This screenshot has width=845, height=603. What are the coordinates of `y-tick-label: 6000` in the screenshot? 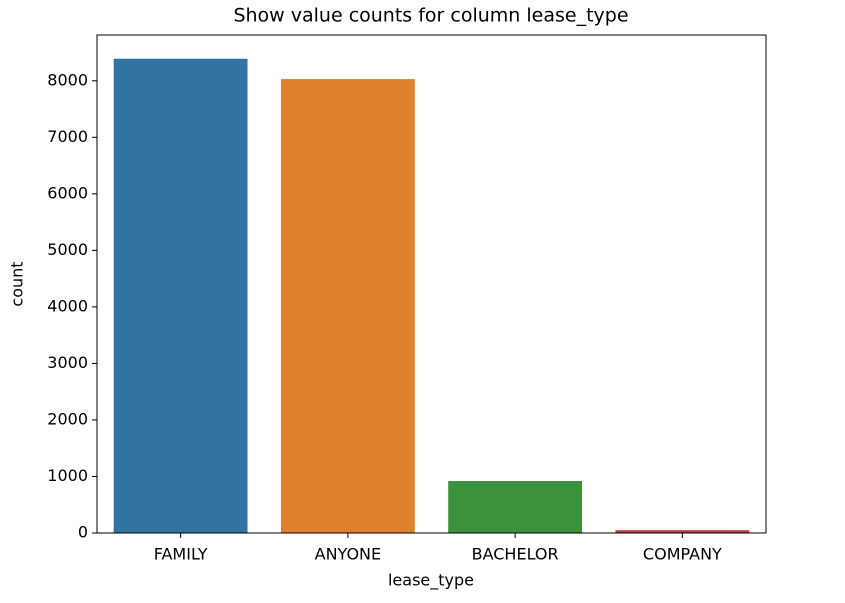 It's located at (67, 192).